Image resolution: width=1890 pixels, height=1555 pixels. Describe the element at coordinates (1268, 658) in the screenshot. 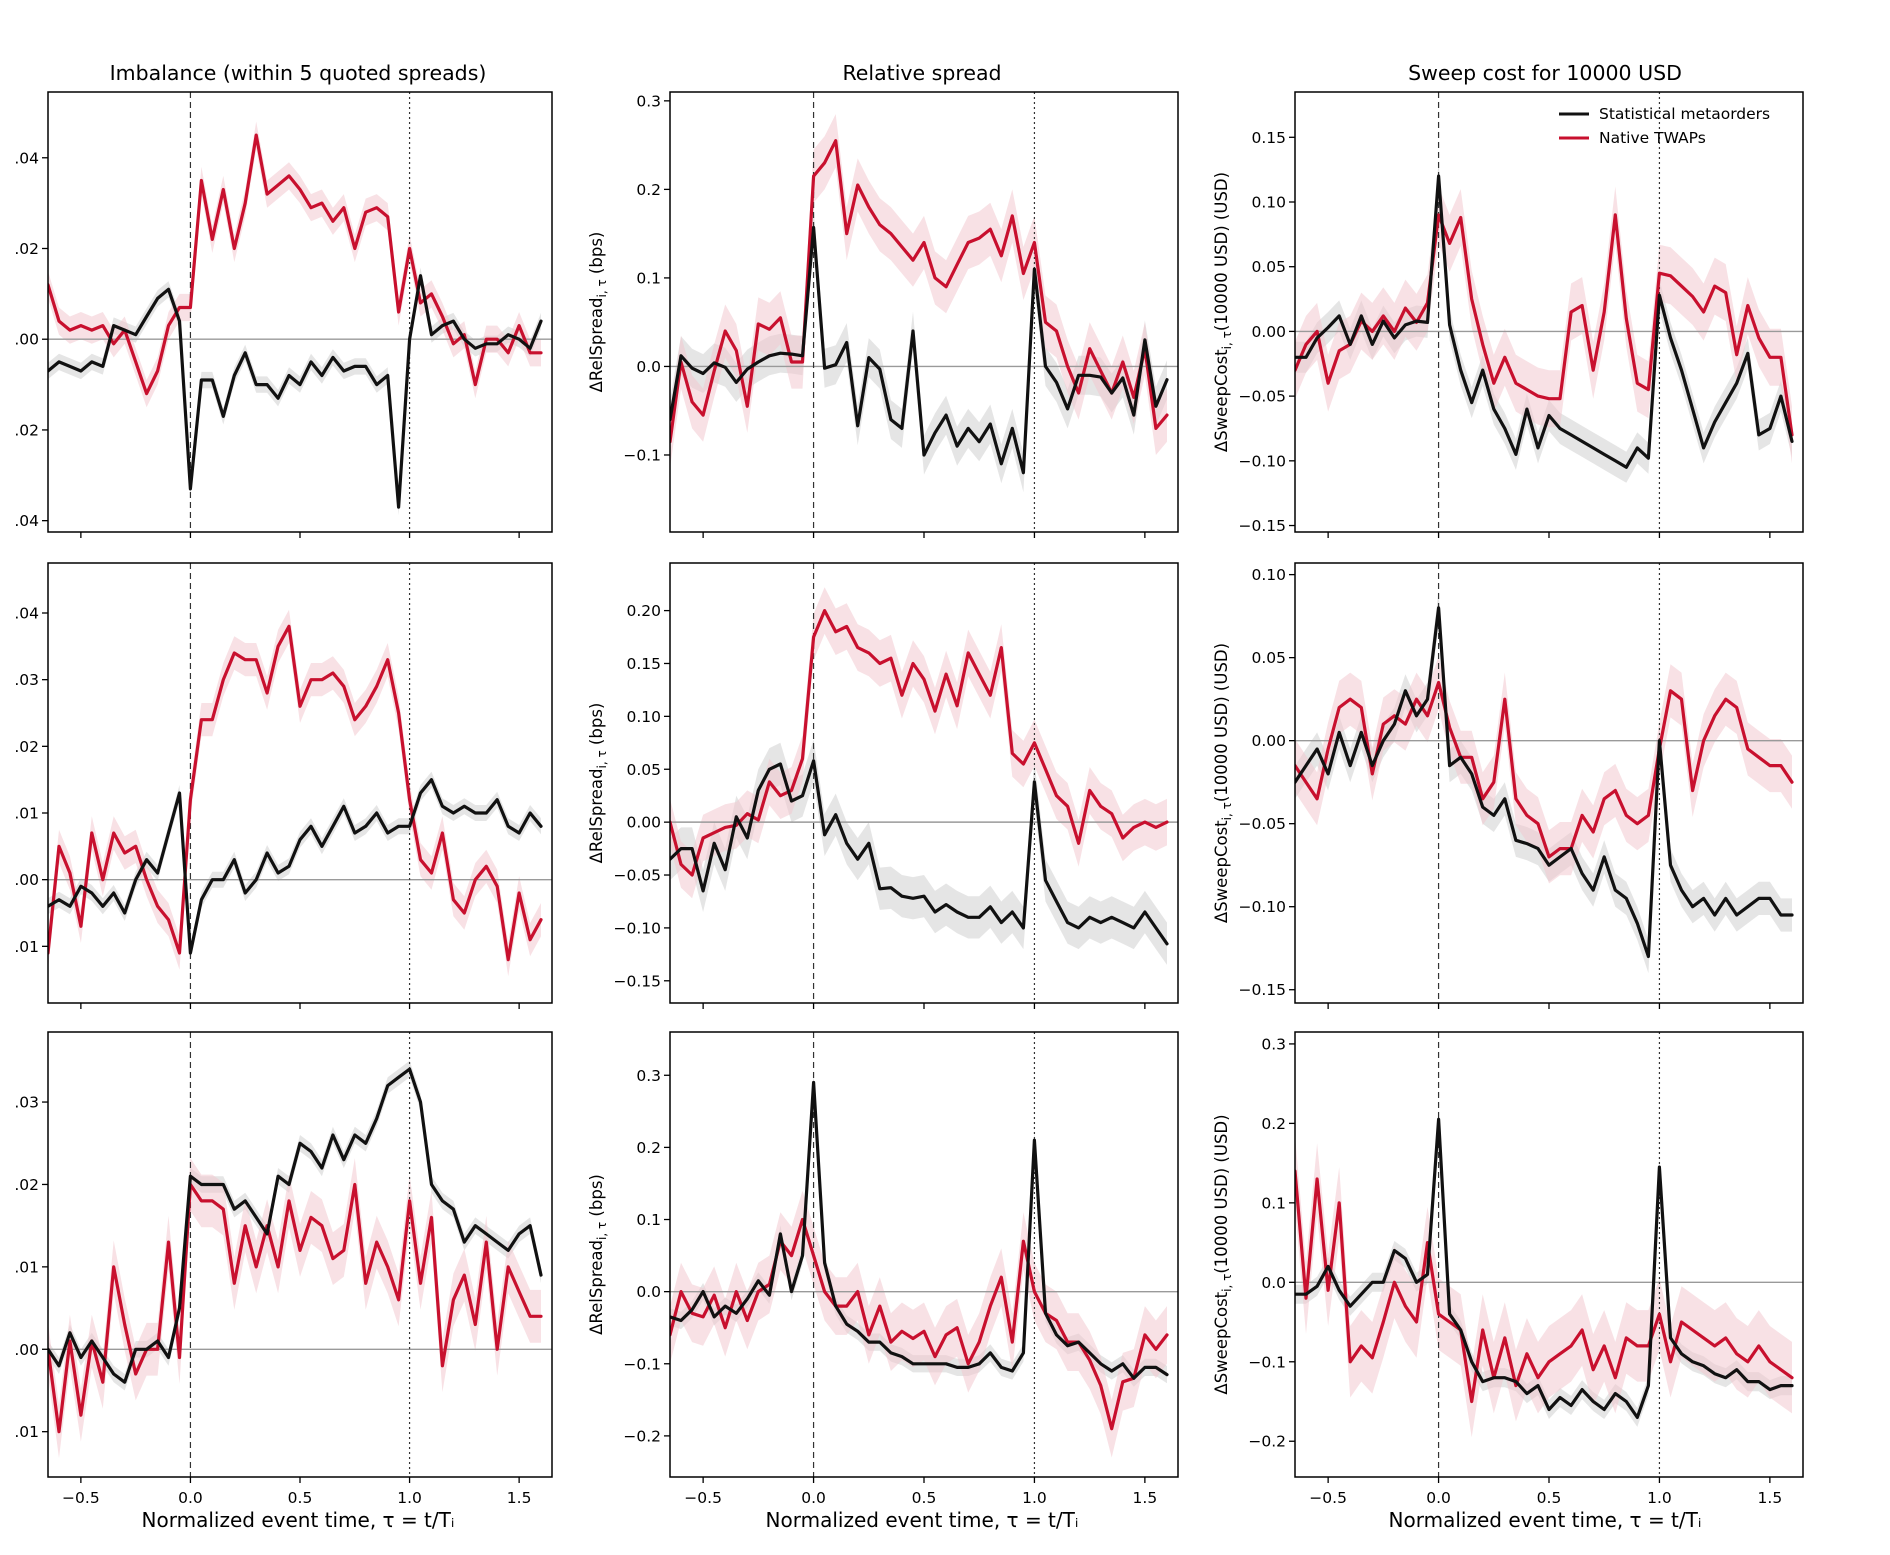

I see `panel-r2c3-ytick-label: 0.05` at that location.